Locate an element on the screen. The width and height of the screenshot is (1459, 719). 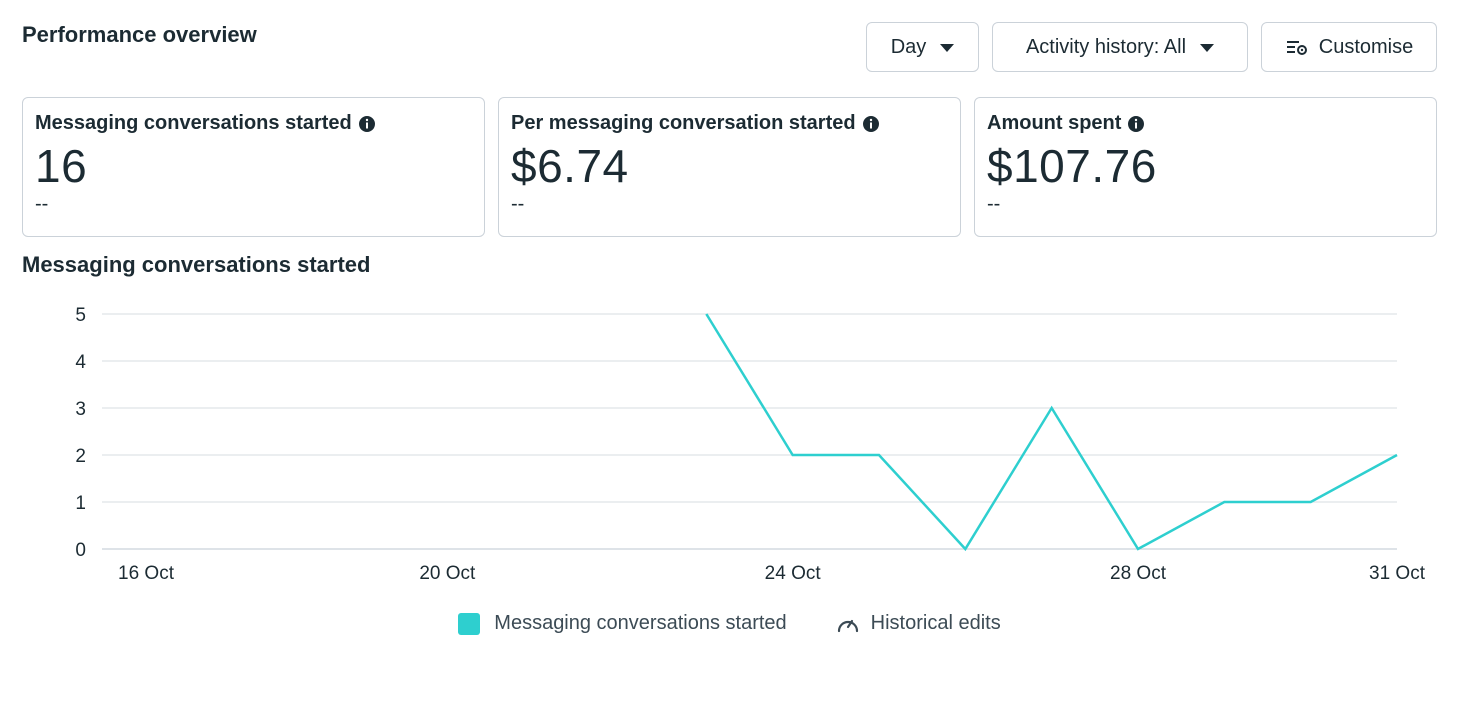
legend-item-historical-edits: Historical edits is located at coordinates (918, 623).